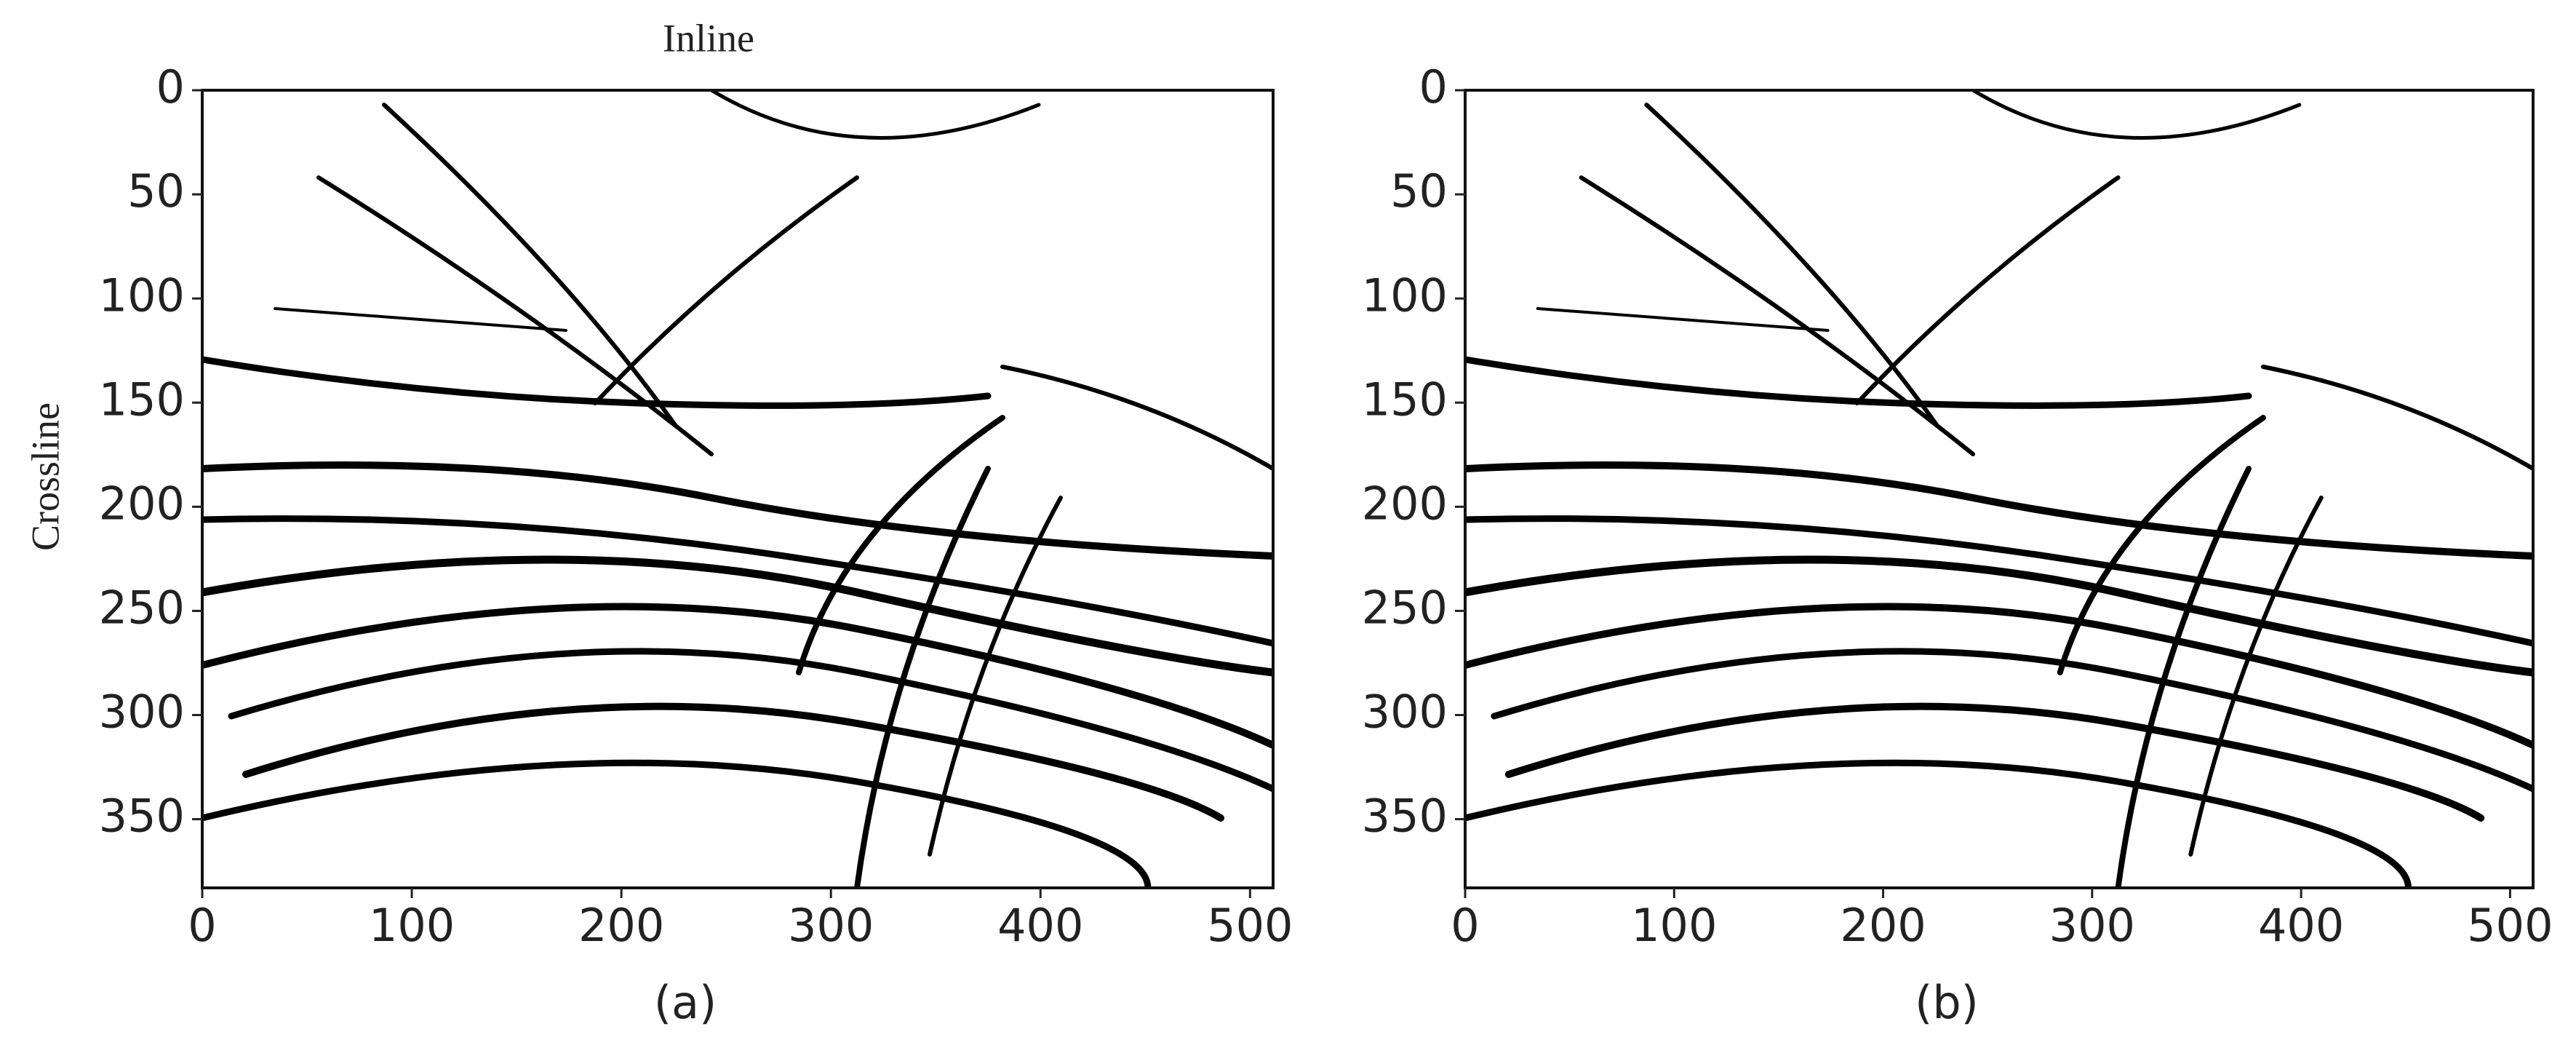  What do you see at coordinates (1947, 1002) in the screenshot?
I see `x-axis-label: (b)` at bounding box center [1947, 1002].